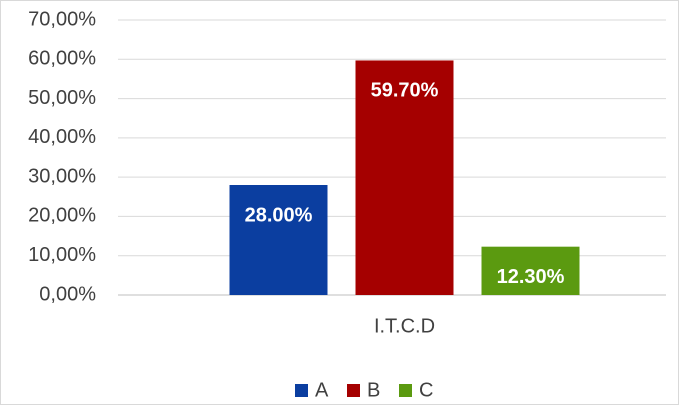 Image resolution: width=679 pixels, height=410 pixels. I want to click on y-tick-label: 40,00%, so click(62, 137).